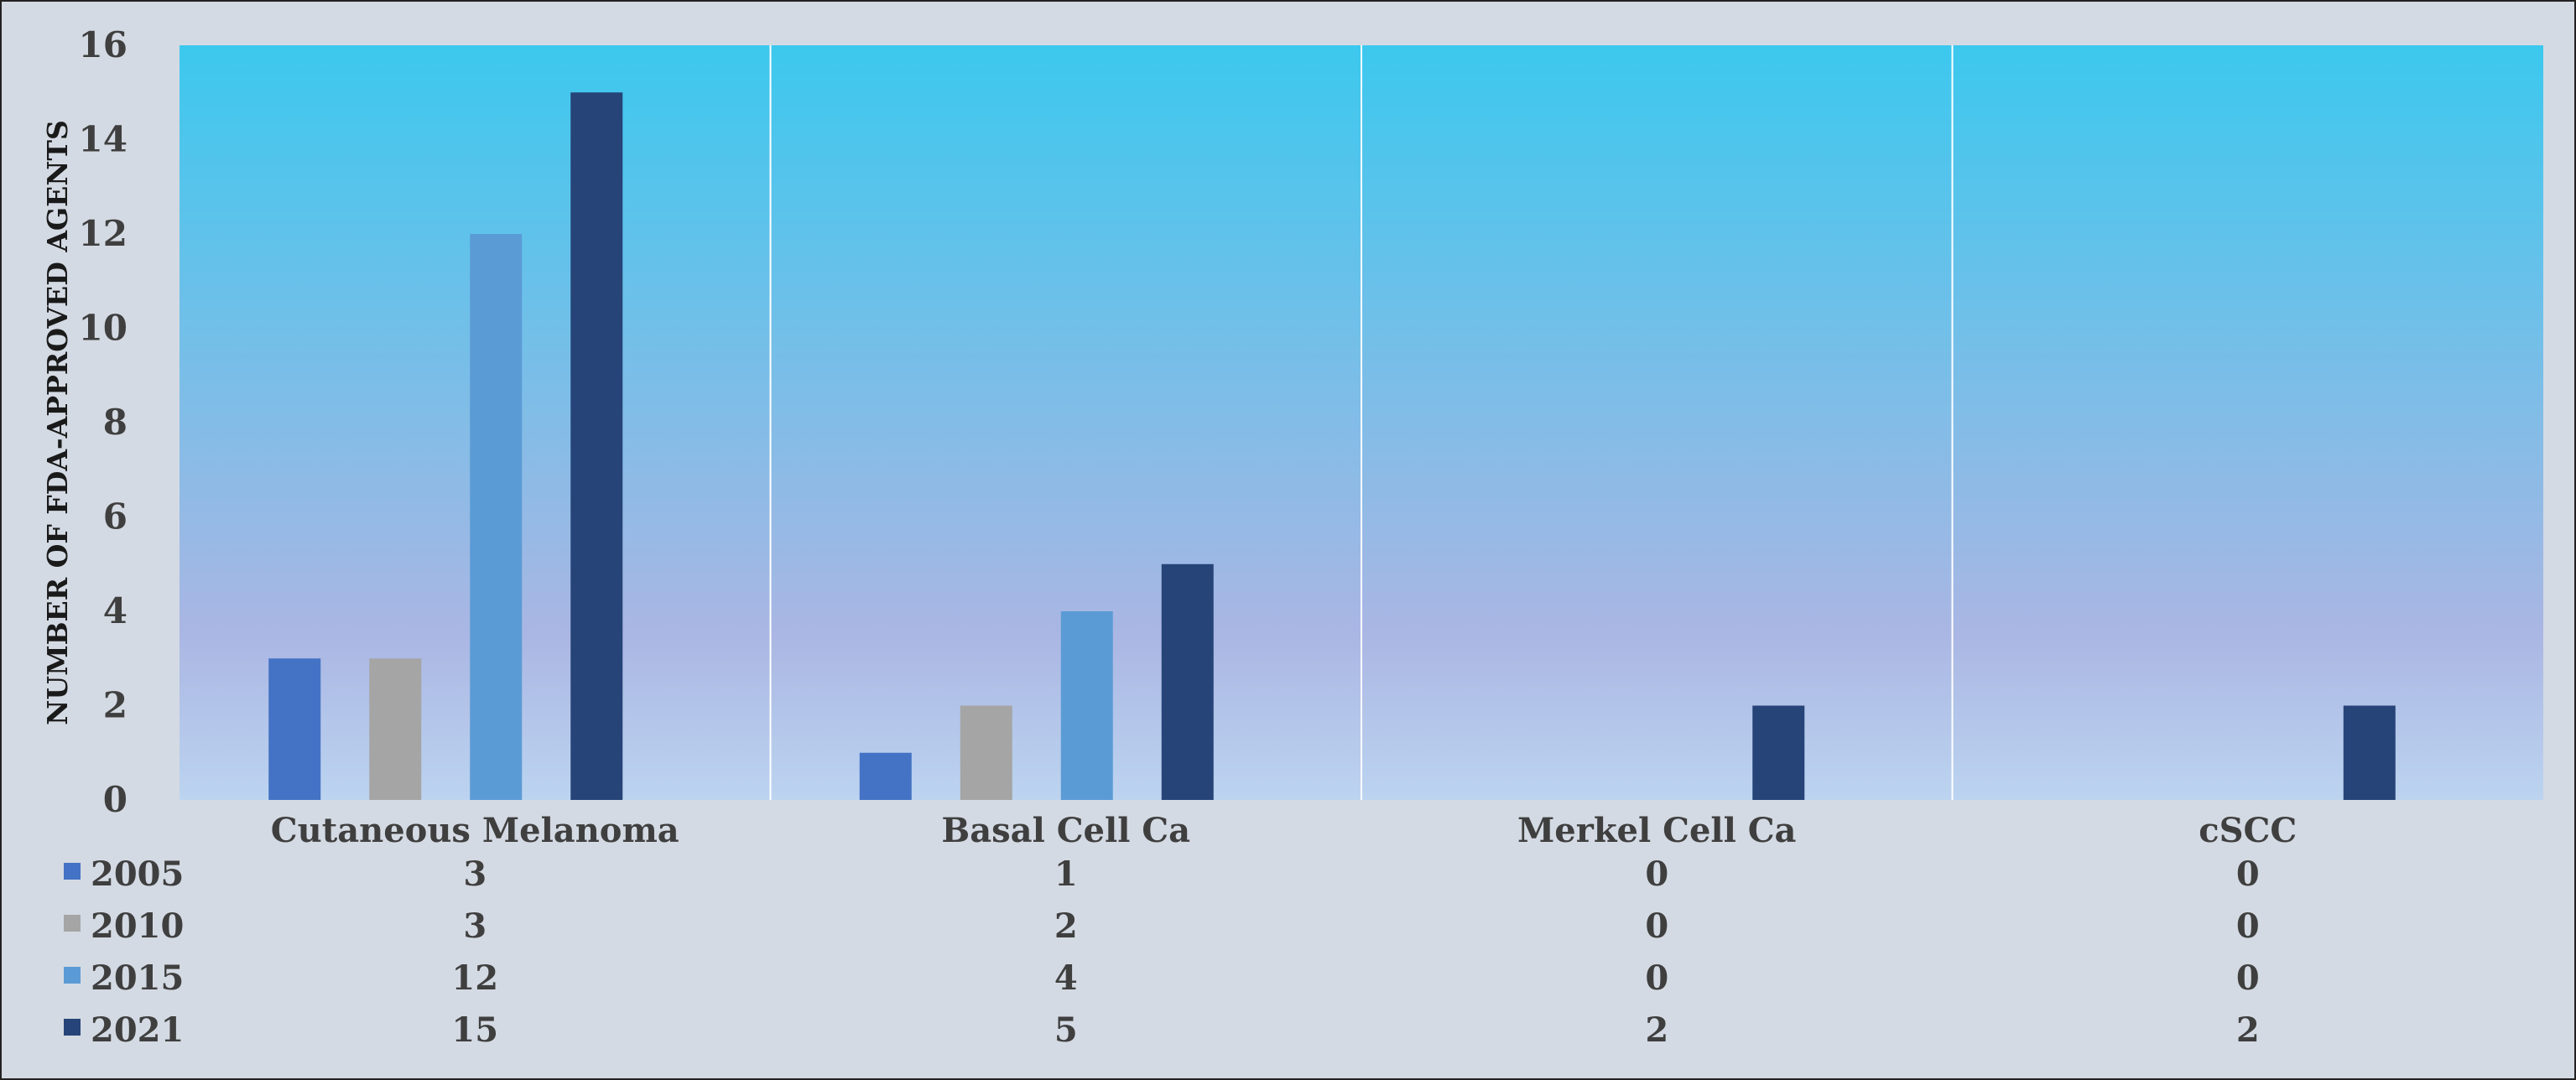 The image size is (2576, 1080). I want to click on y-tick-label: 2, so click(115, 705).